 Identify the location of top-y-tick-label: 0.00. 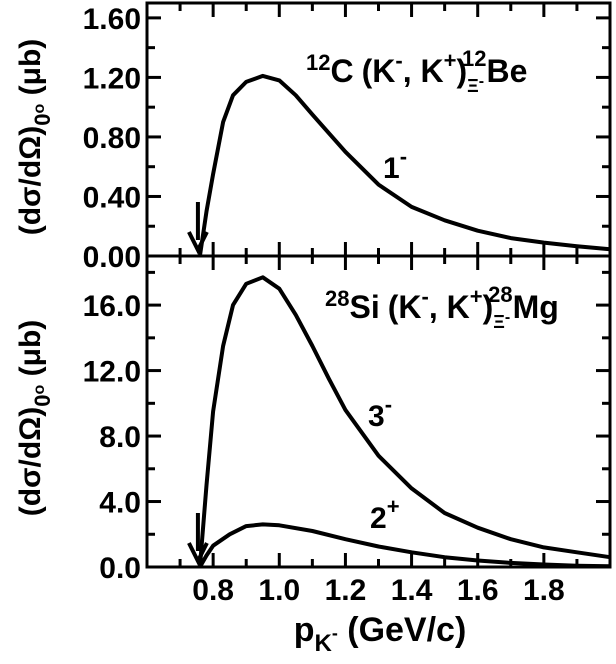
(112, 257).